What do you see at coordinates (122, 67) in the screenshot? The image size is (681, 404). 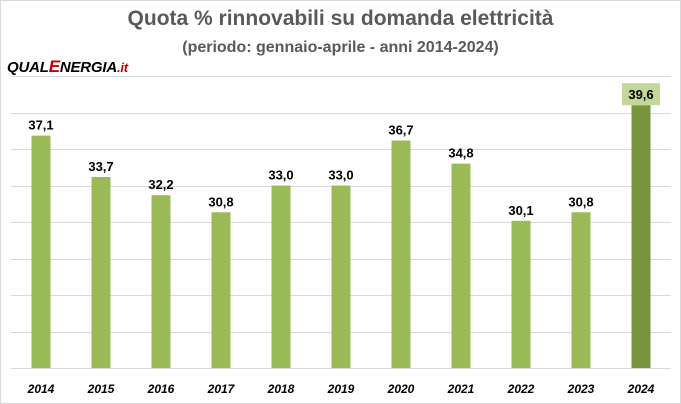 I see `logo-part-it: .it` at bounding box center [122, 67].